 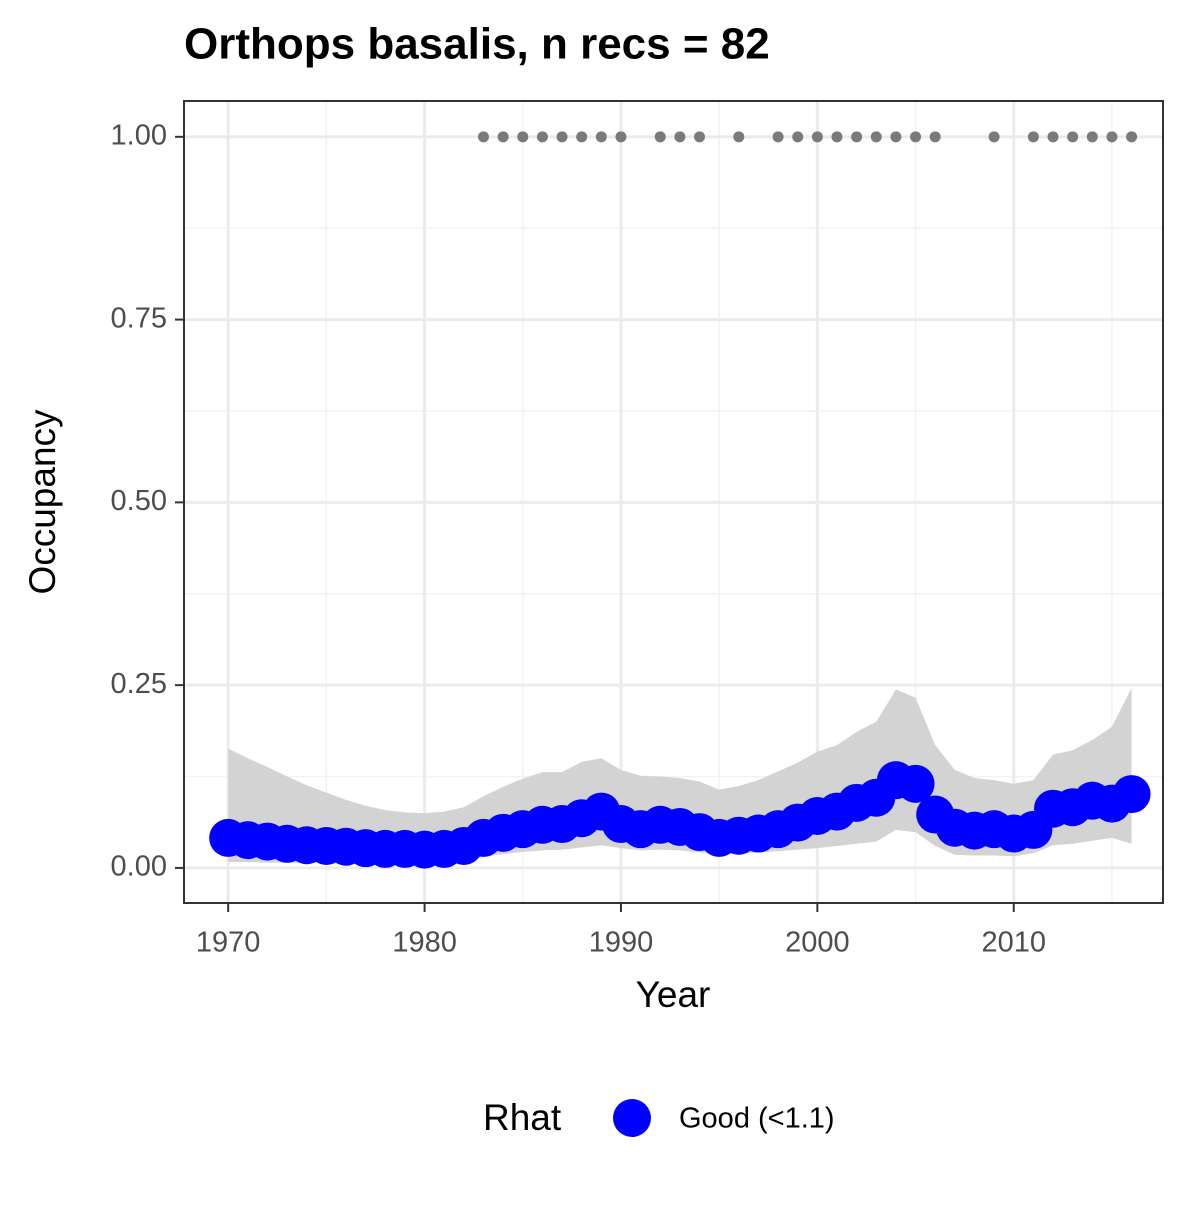 What do you see at coordinates (522, 1117) in the screenshot?
I see `legend-title: Rhat` at bounding box center [522, 1117].